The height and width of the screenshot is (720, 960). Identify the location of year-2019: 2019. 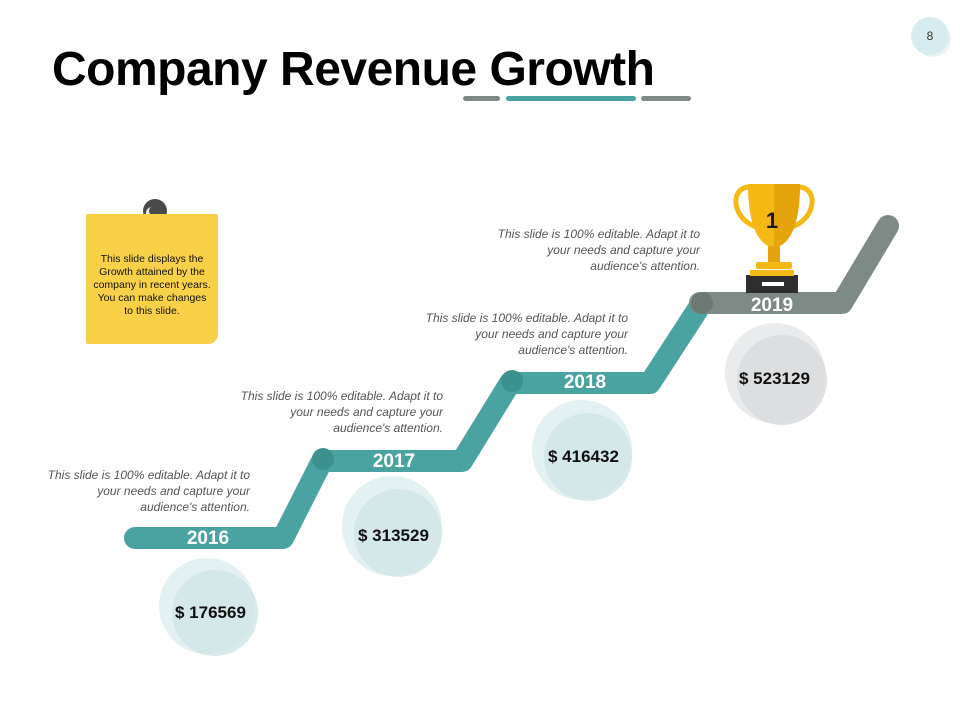
(772, 305).